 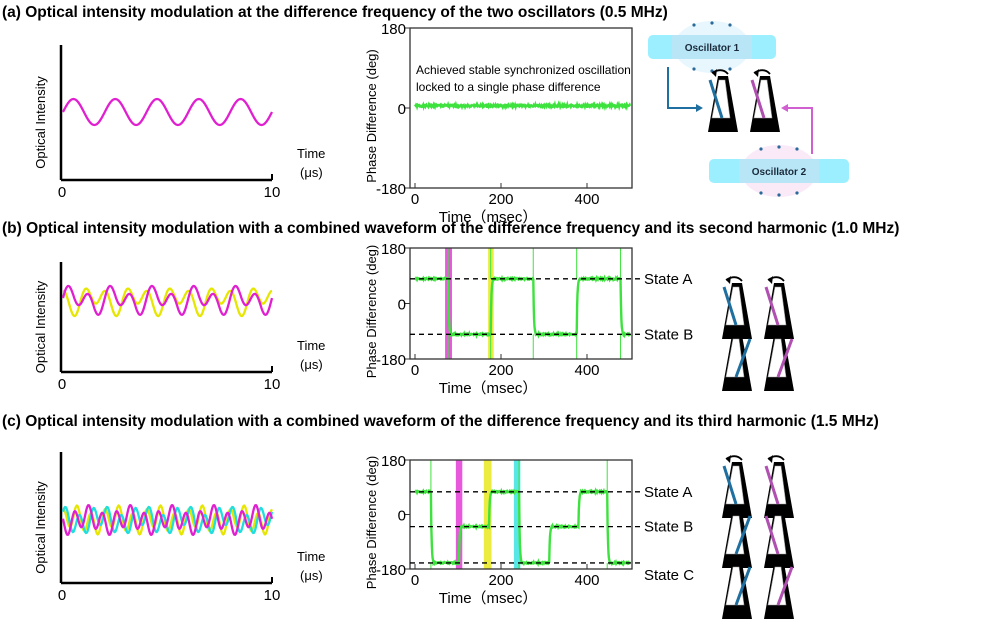 I want to click on oscillator-core, so click(x=712, y=47).